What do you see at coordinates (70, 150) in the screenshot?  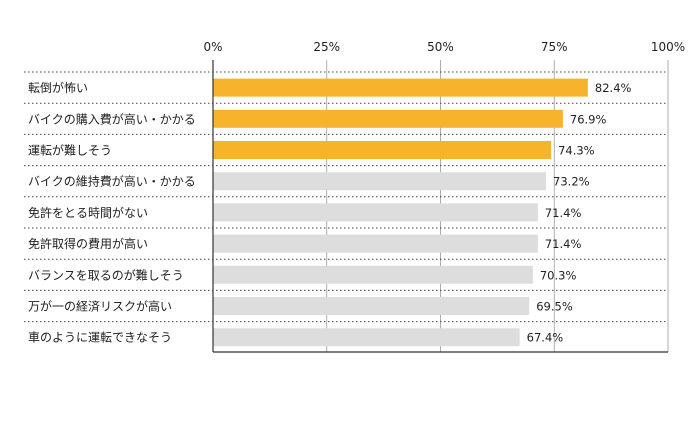 I see `category-label: 運転が難しそう` at bounding box center [70, 150].